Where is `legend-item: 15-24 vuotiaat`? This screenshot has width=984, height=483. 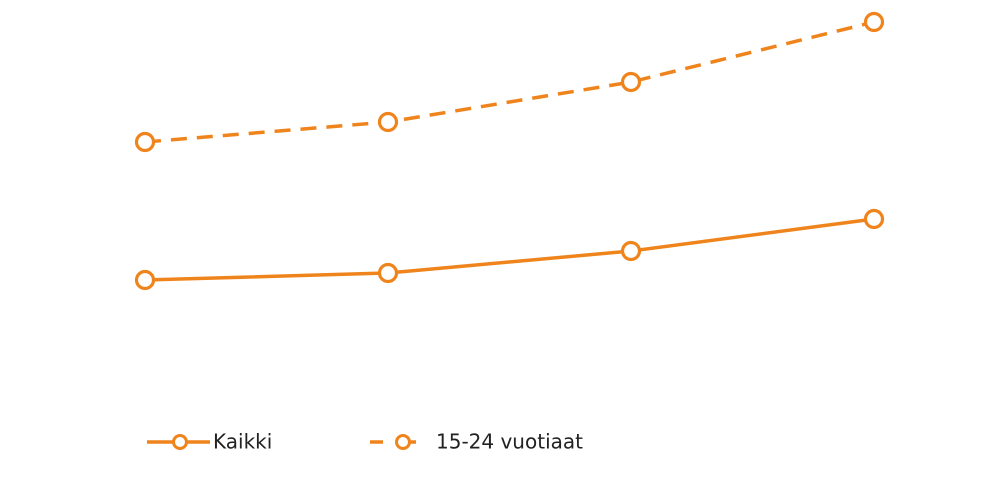 legend-item: 15-24 vuotiaat is located at coordinates (476, 442).